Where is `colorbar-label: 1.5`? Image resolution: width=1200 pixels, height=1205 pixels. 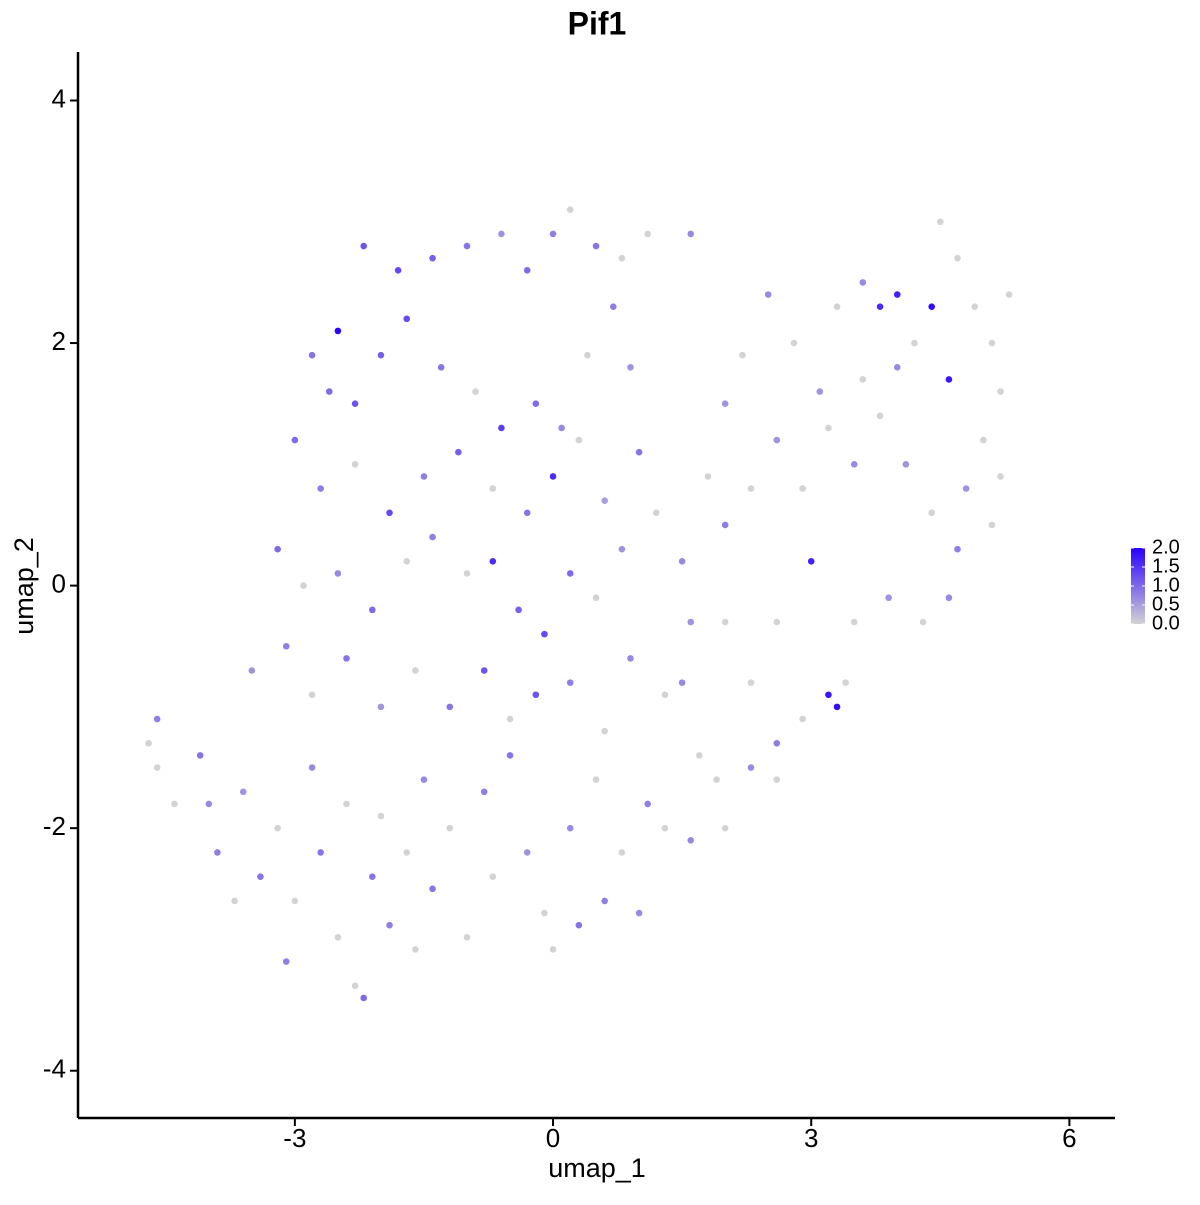
colorbar-label: 1.5 is located at coordinates (1166, 566).